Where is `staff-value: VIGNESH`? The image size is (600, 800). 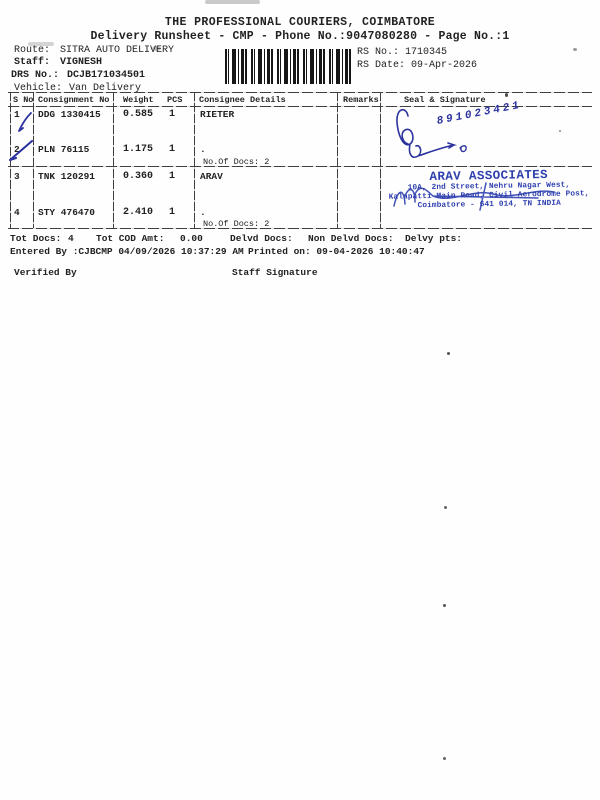 staff-value: VIGNESH is located at coordinates (81, 62).